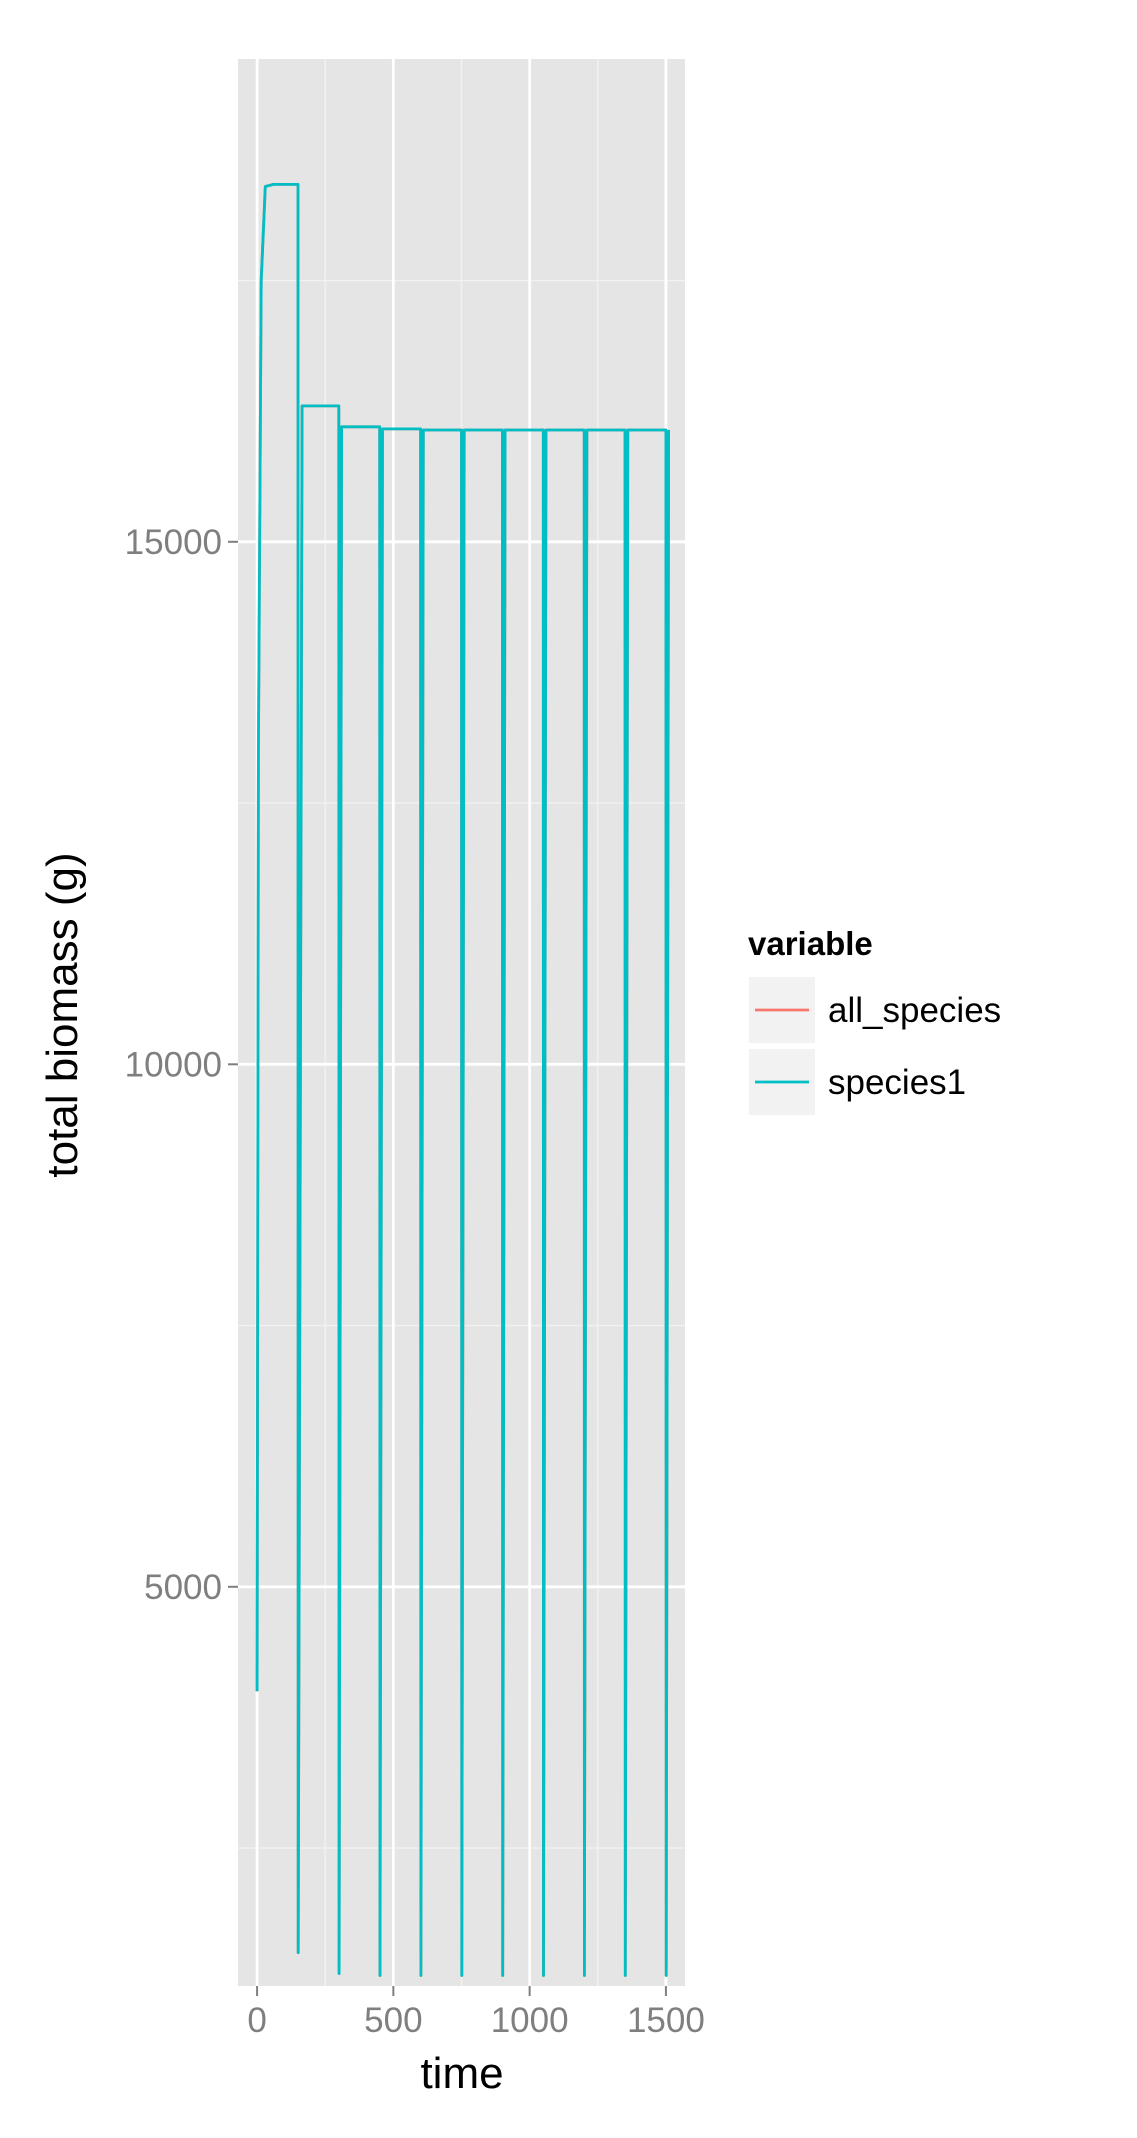 Image resolution: width=1137 pixels, height=2138 pixels. What do you see at coordinates (62, 1014) in the screenshot?
I see `y-axis-title: total biomass (g)` at bounding box center [62, 1014].